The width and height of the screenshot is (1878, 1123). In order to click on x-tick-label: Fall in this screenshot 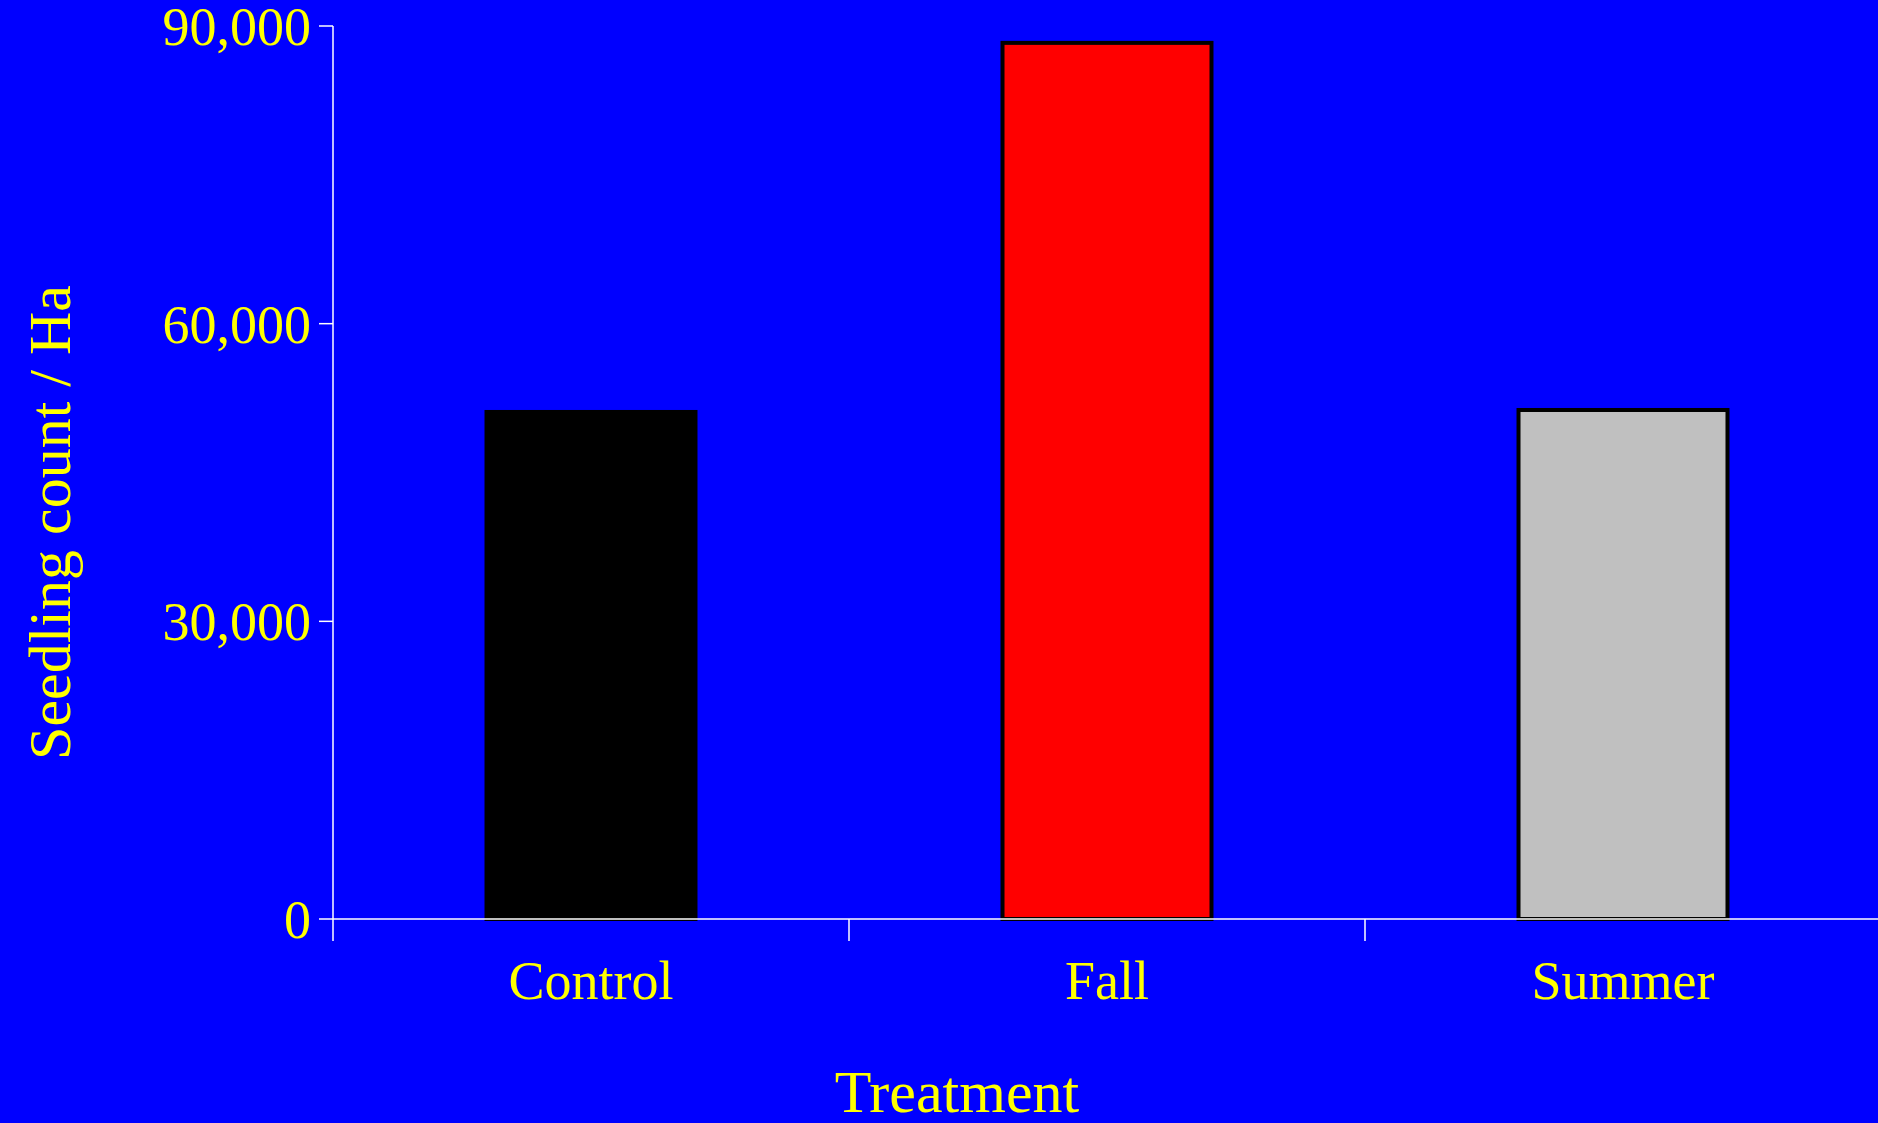, I will do `click(1107, 981)`.